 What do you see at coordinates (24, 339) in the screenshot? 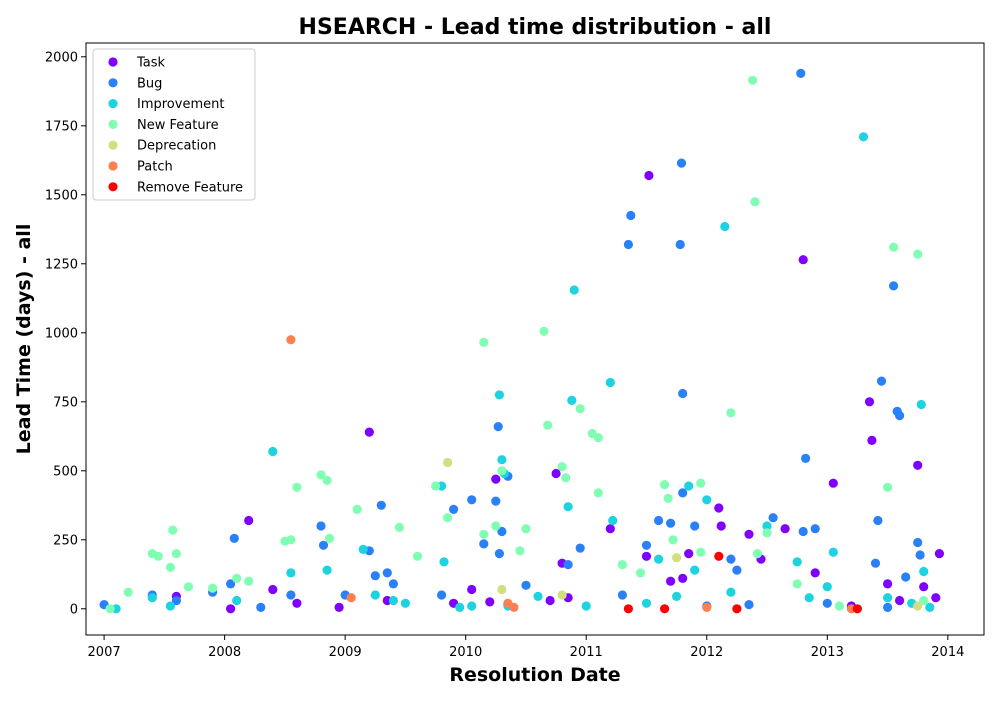
I see `y-axis-label: Lead Time (days) - all` at bounding box center [24, 339].